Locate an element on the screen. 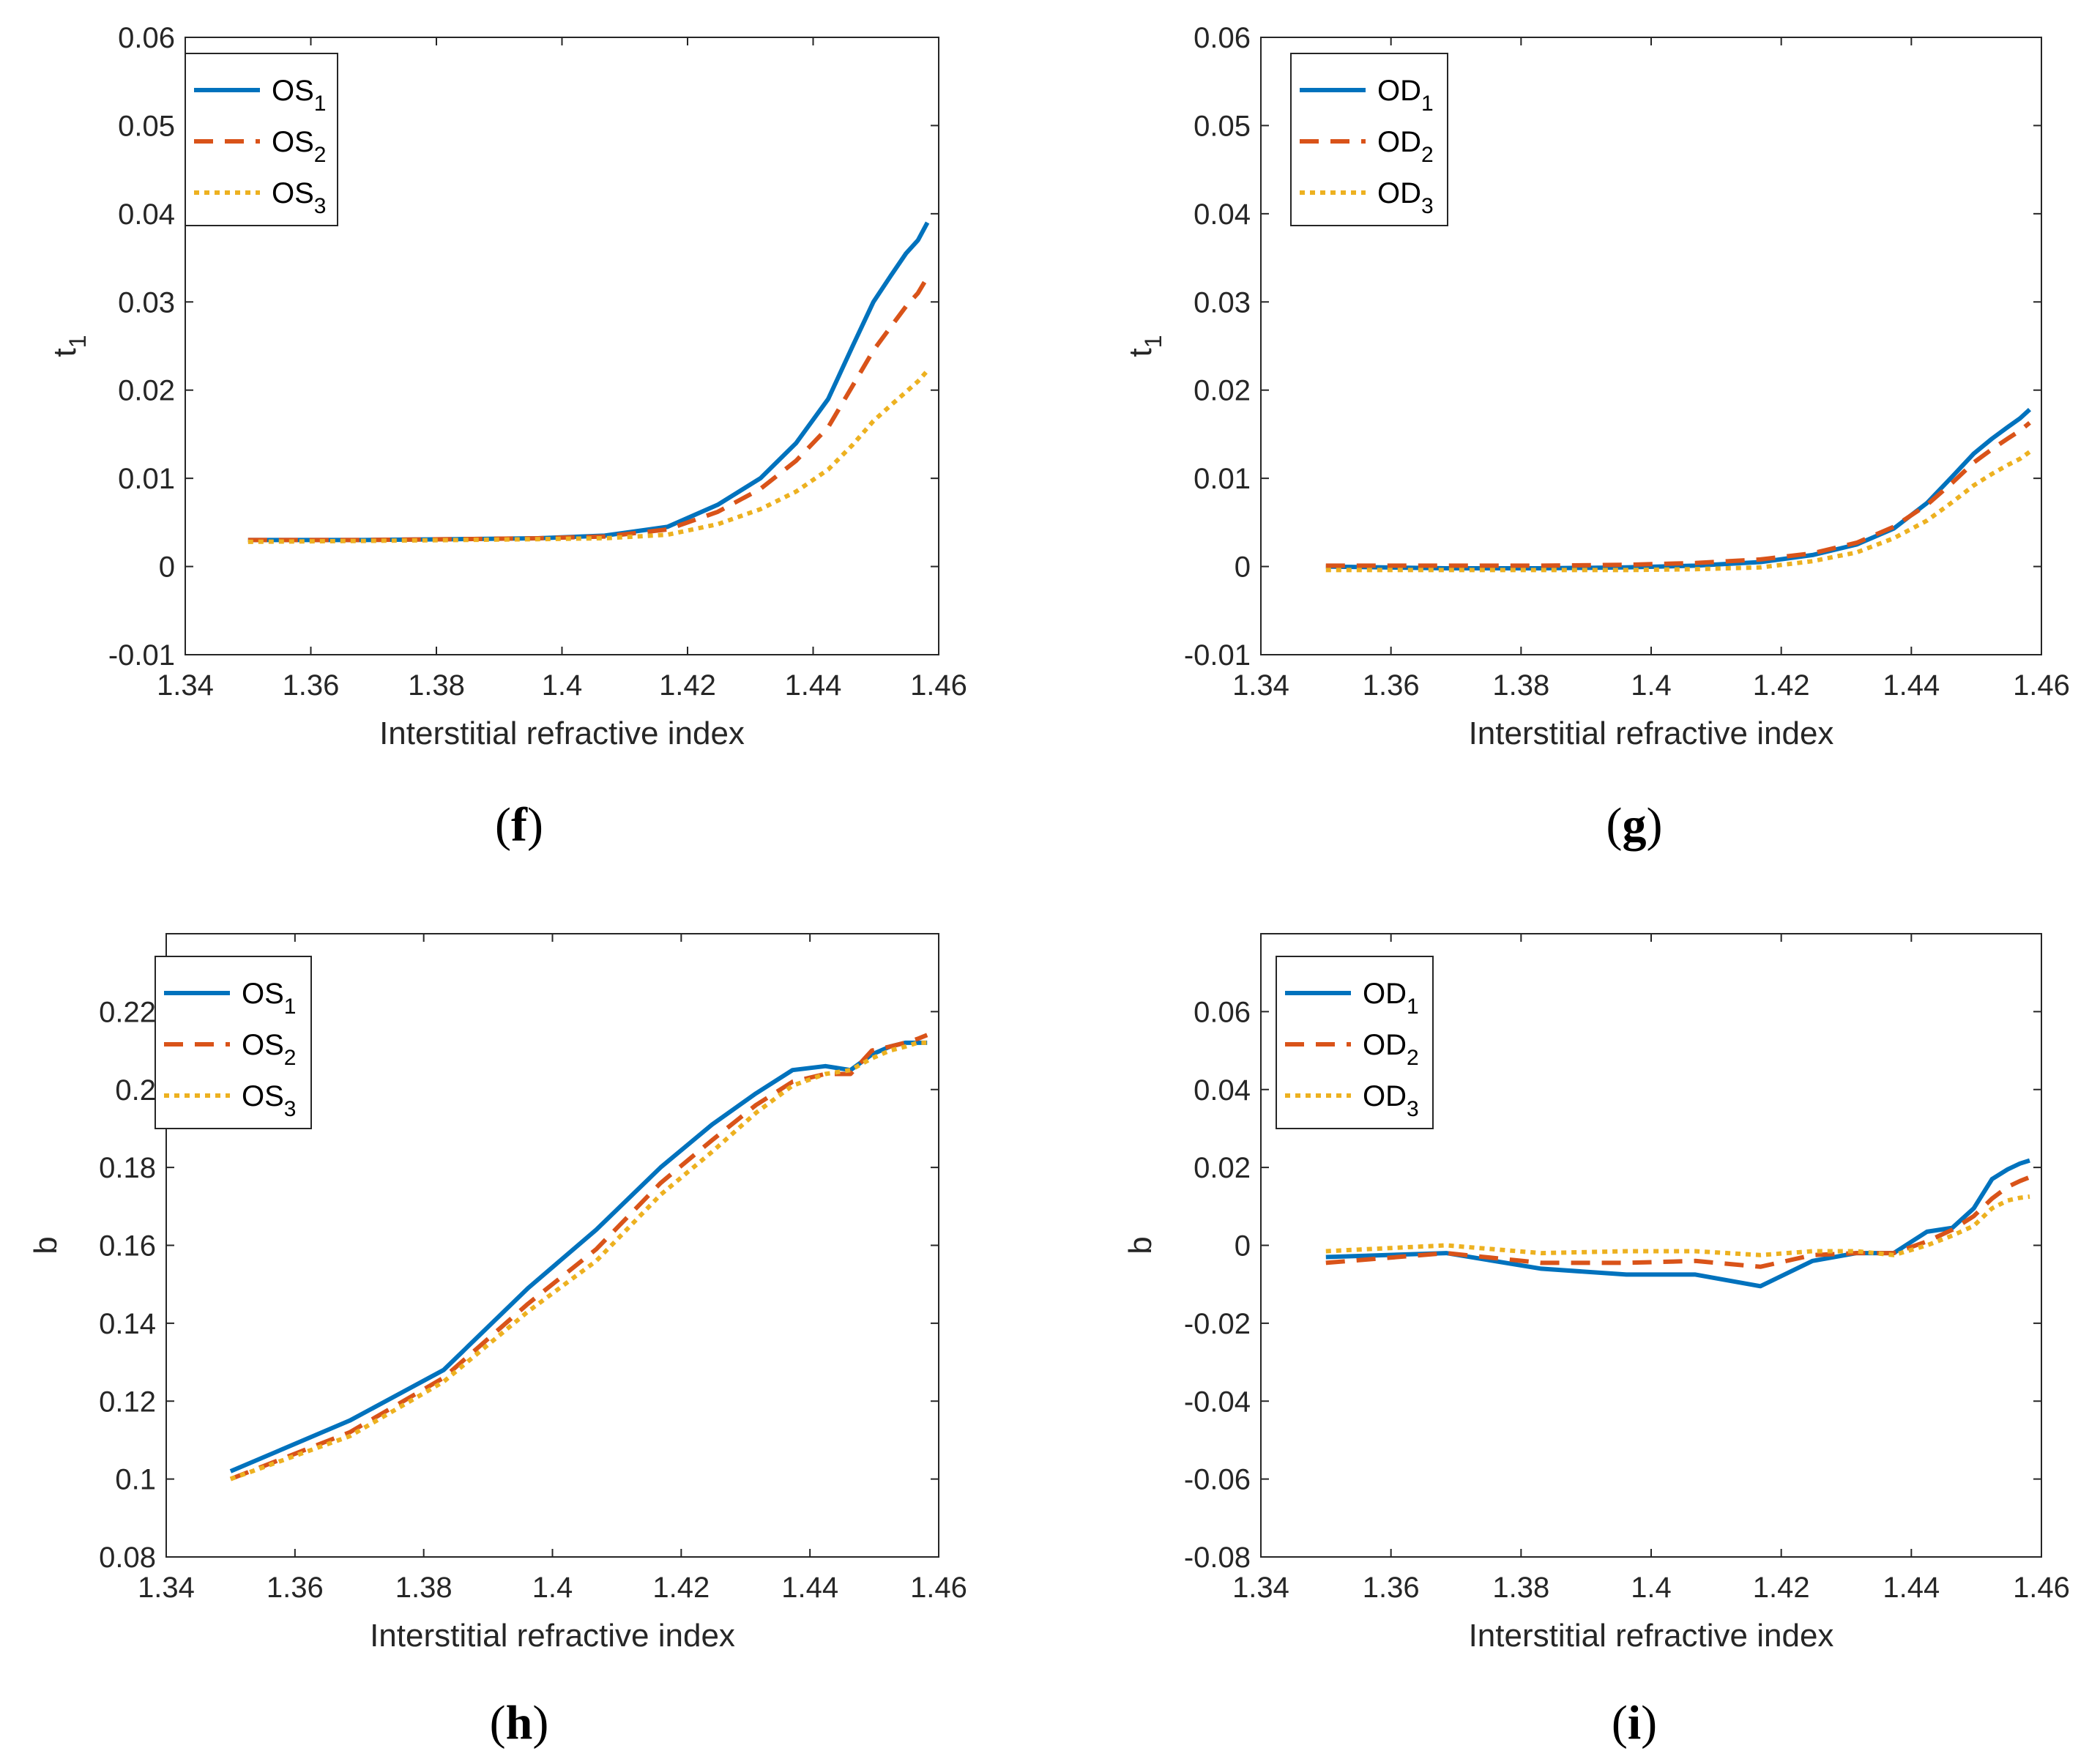 The width and height of the screenshot is (2100, 1762). y-tick-label: -0.01 is located at coordinates (141, 656).